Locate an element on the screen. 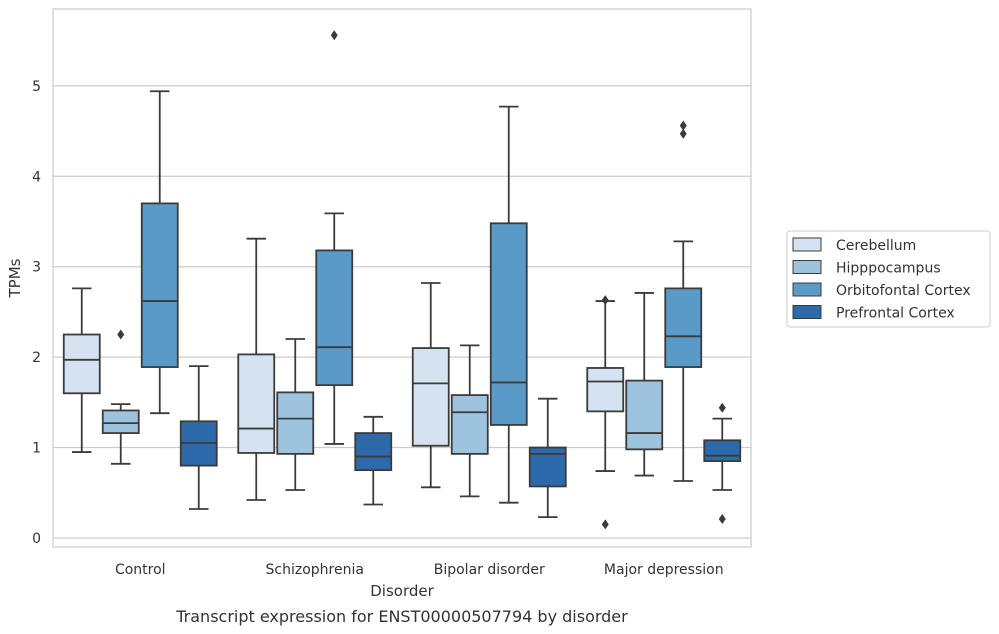 The width and height of the screenshot is (999, 634). legend-frame is located at coordinates (888, 279).